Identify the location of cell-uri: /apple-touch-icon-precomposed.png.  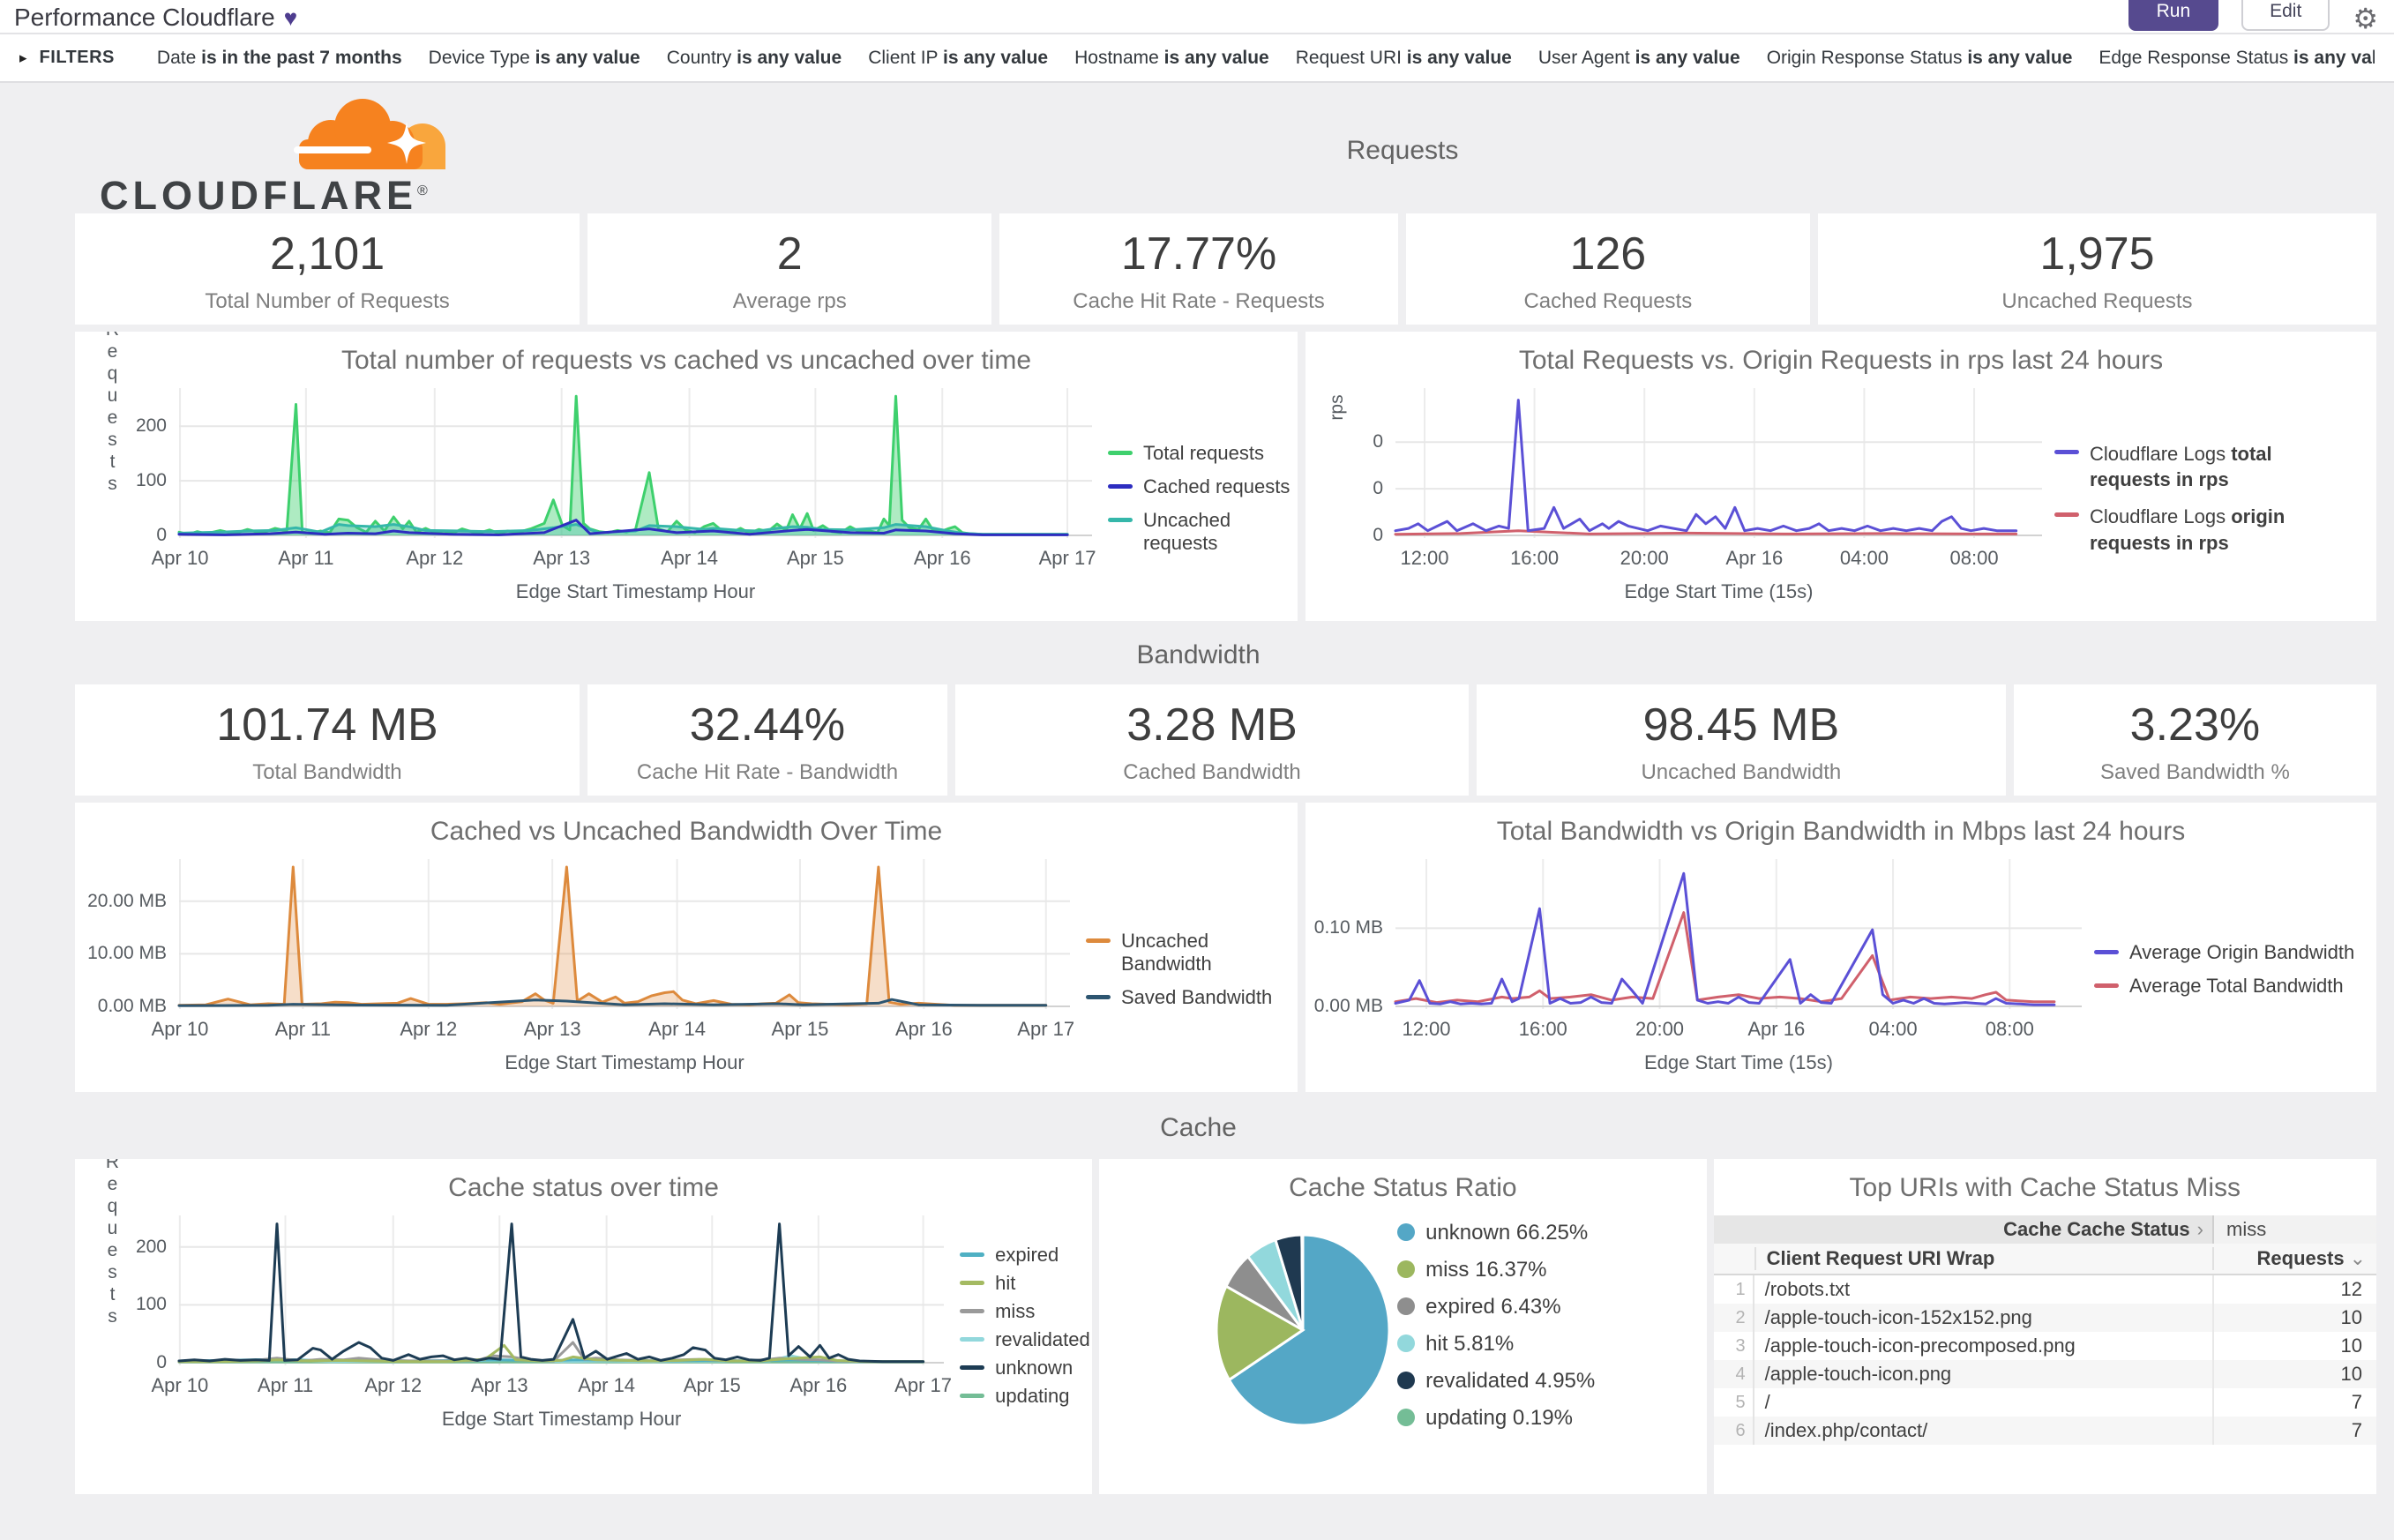
(1920, 1345).